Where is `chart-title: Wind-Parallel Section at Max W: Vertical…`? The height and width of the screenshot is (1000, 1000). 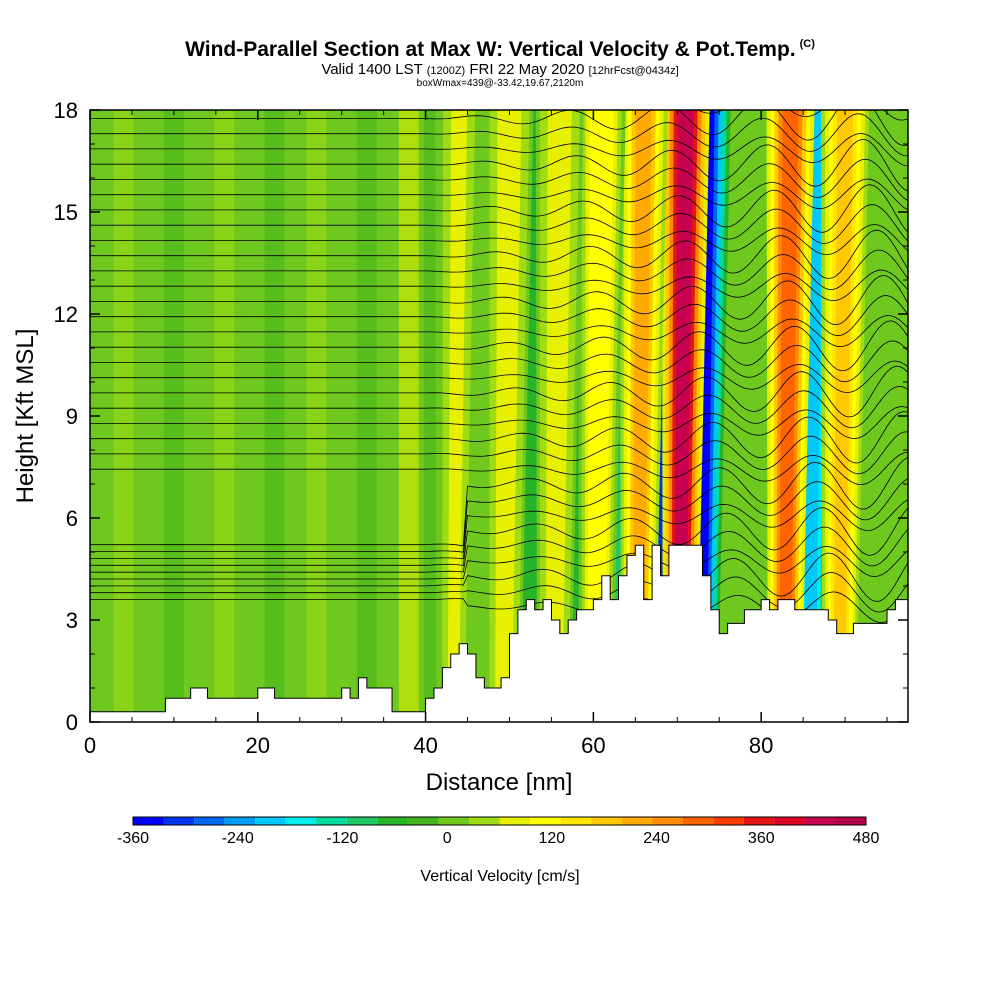
chart-title: Wind-Parallel Section at Max W: Vertical… is located at coordinates (500, 50).